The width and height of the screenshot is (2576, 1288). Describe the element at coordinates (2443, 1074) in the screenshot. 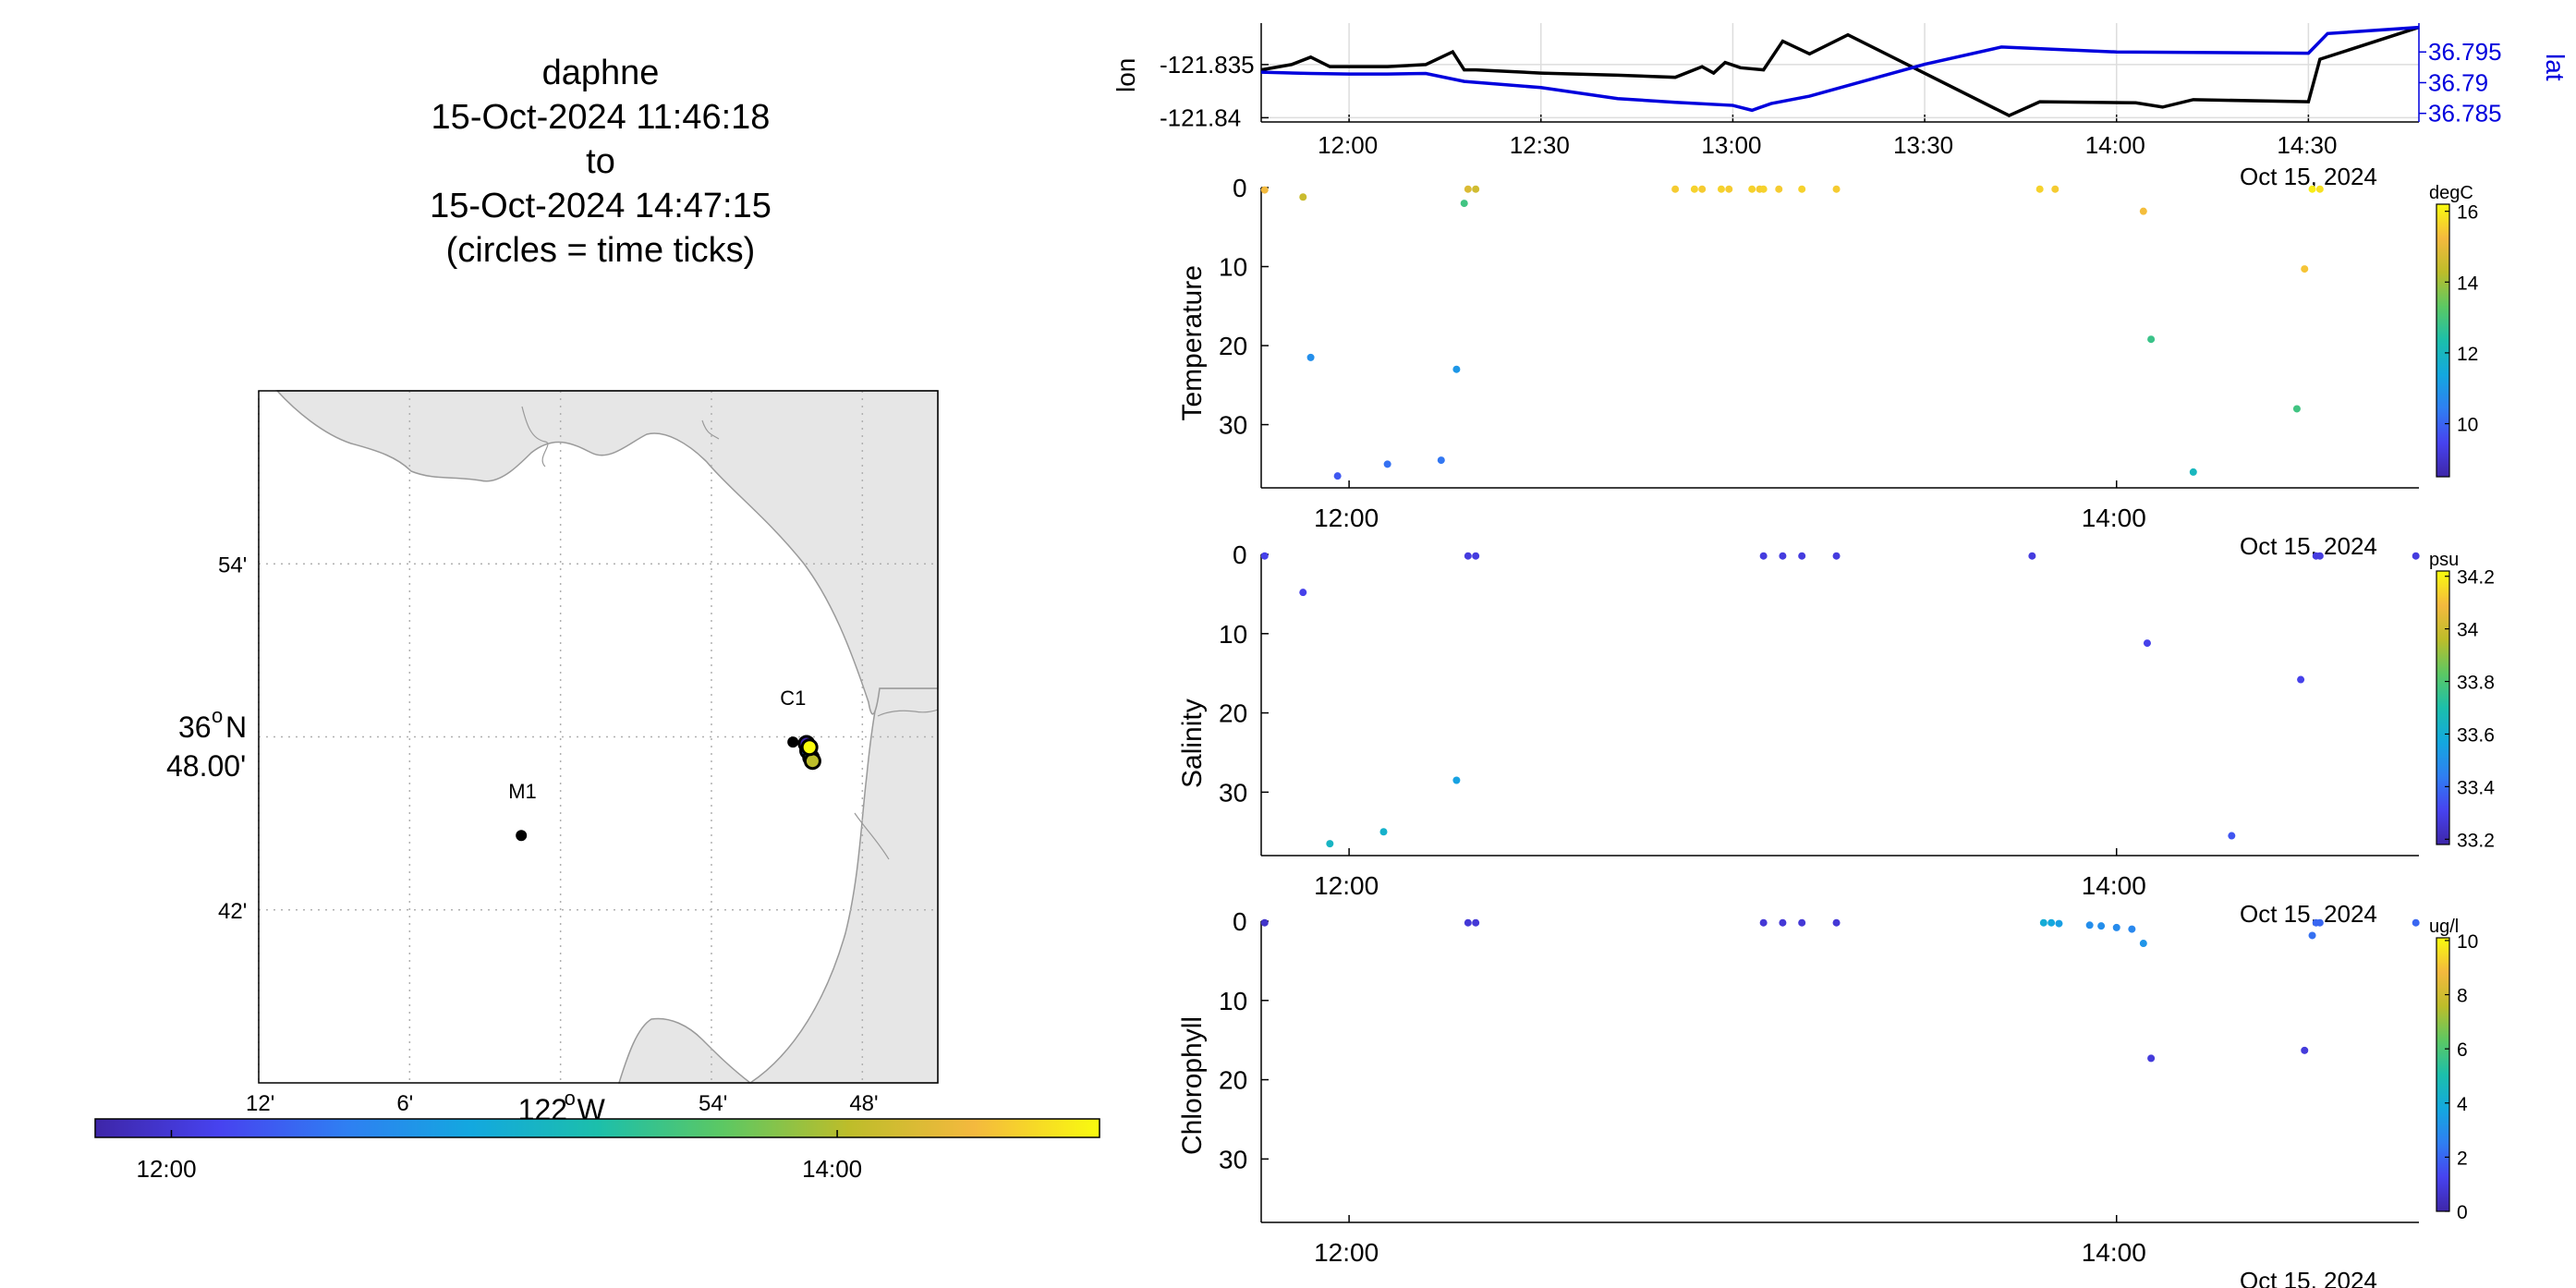

I see `chlorophyll-colorbar` at that location.